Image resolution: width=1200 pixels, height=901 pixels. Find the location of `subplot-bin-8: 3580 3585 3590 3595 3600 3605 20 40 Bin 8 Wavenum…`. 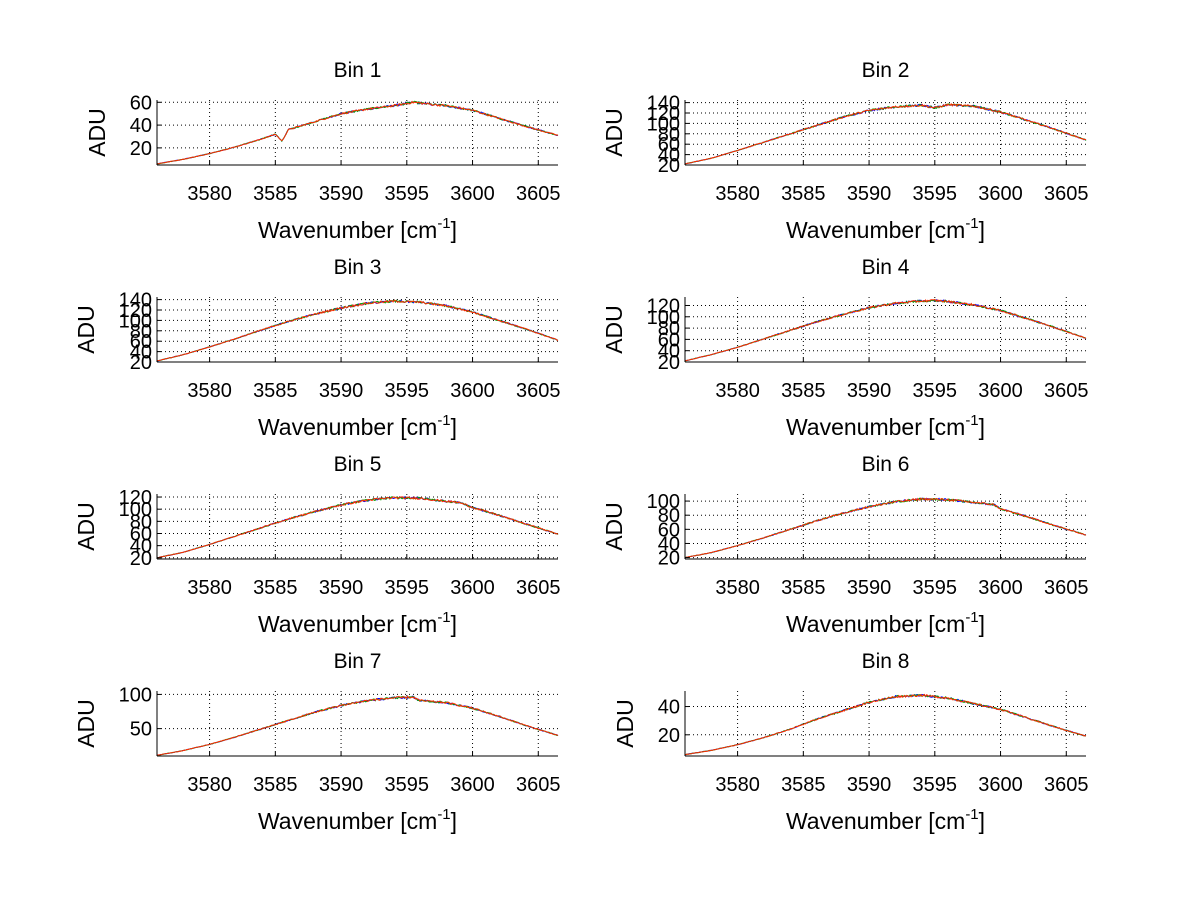

subplot-bin-8: 3580 3585 3590 3595 3600 3605 20 40 Bin 8 Wavenum… is located at coordinates (850, 742).